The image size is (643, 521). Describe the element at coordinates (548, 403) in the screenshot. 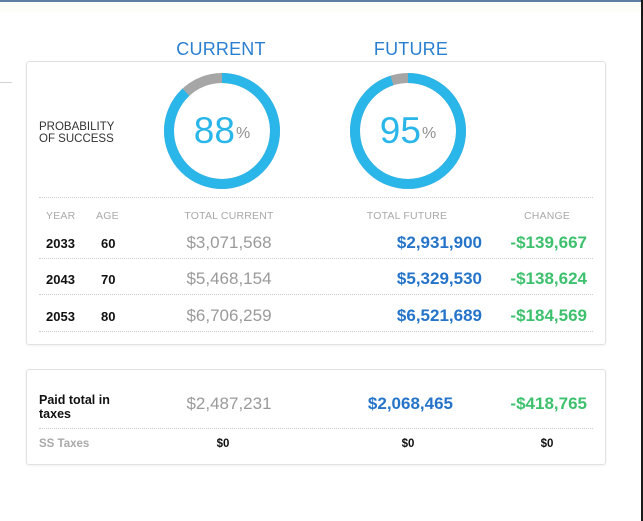

I see `paid-taxes-change: -$418,765` at that location.